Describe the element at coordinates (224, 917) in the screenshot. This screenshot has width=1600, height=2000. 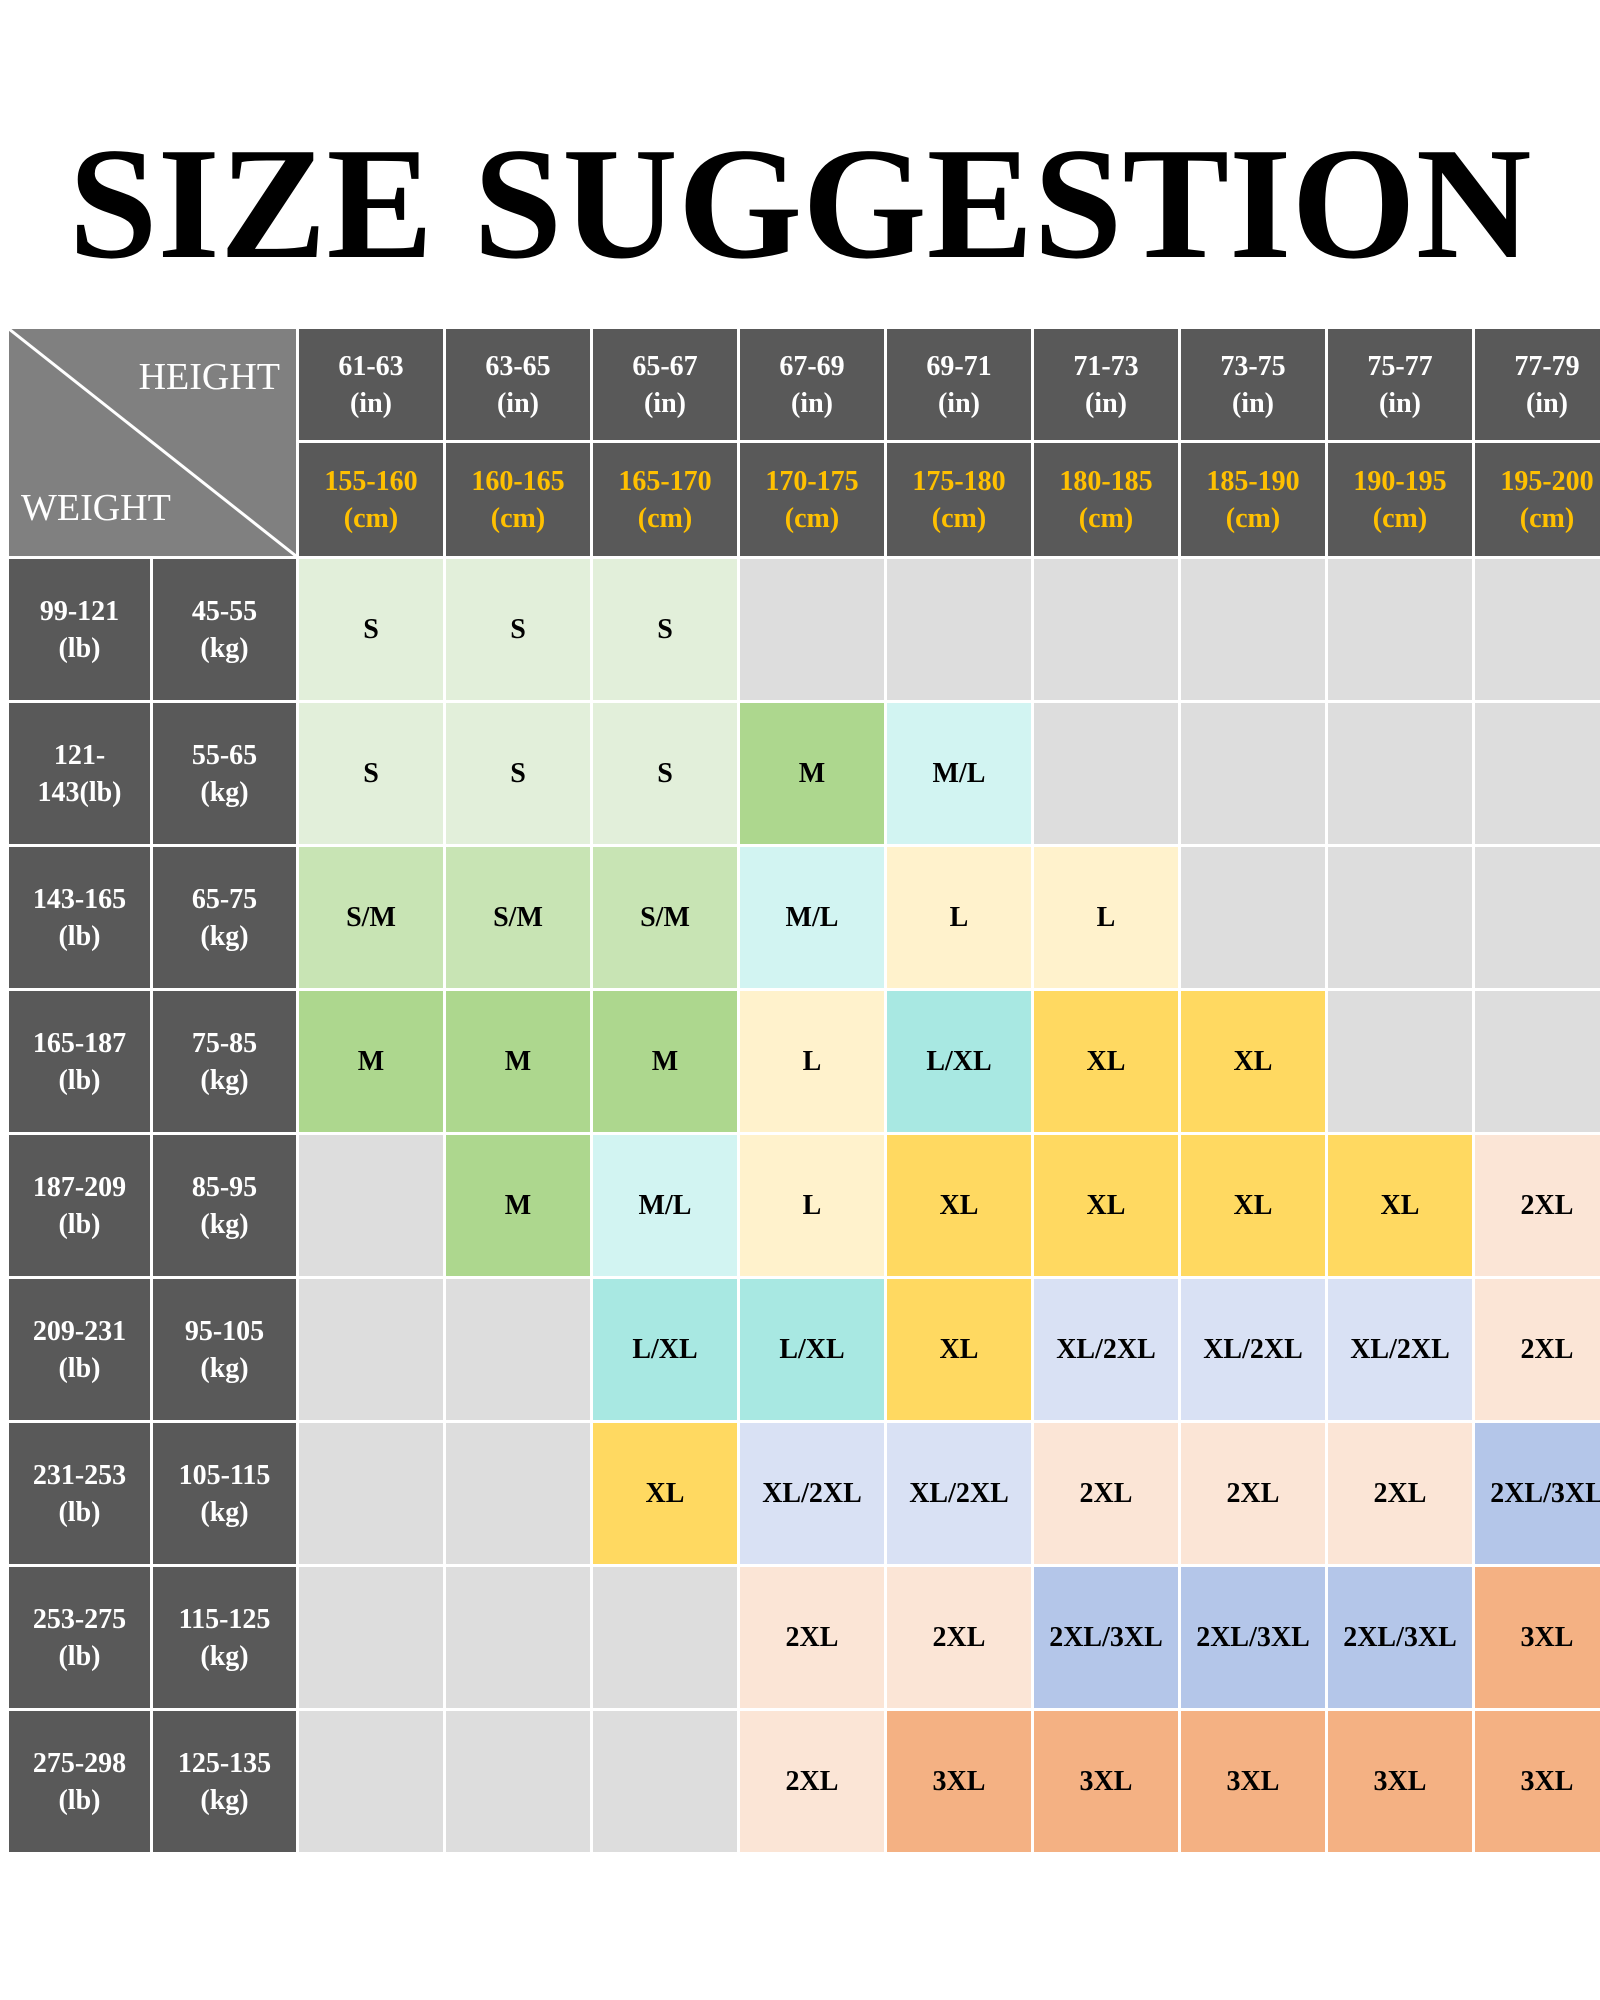
I see `weight-kg-header: 65-75 (kg)` at that location.